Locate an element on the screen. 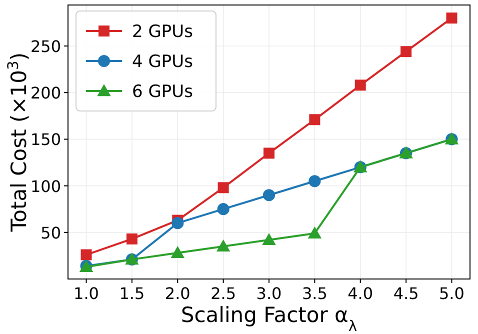 This screenshot has height=334, width=478. x-tick-label: 4.5 is located at coordinates (406, 293).